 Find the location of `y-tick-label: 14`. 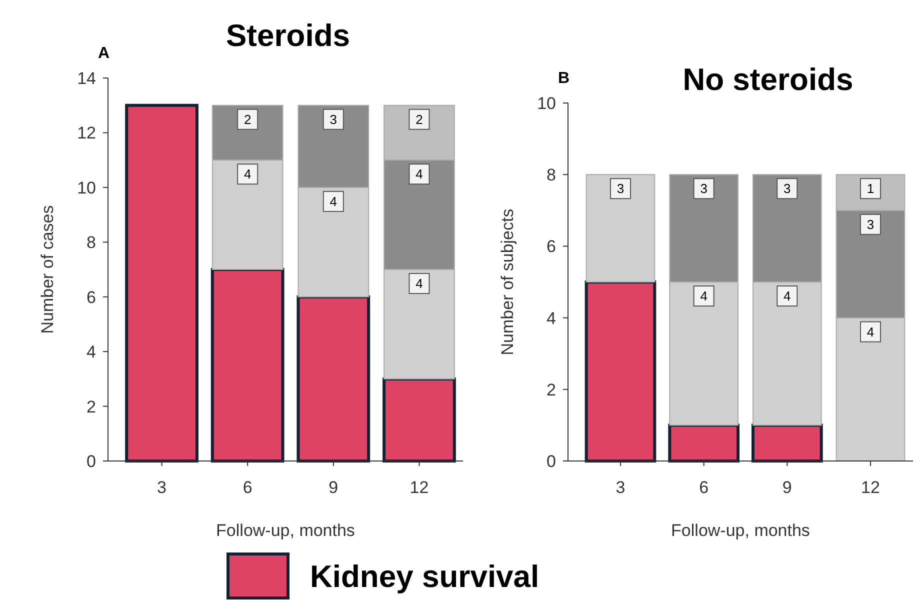

y-tick-label: 14 is located at coordinates (86, 78).